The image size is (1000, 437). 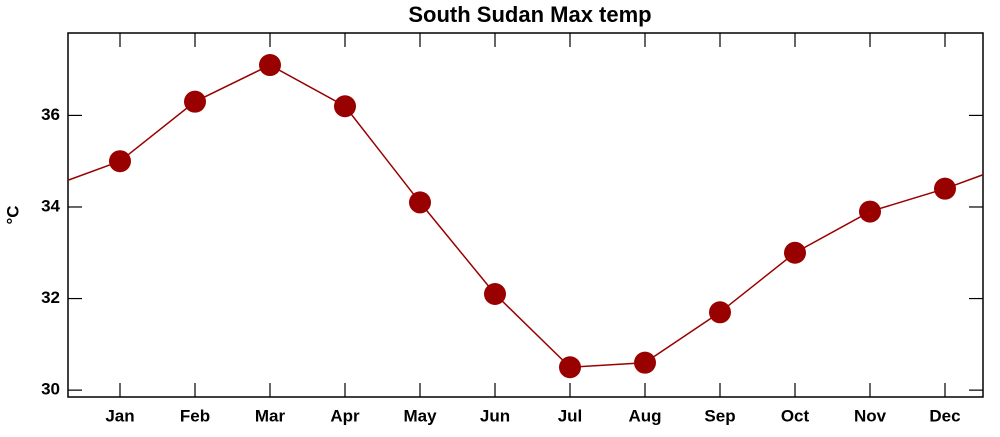 I want to click on x-tick-label: Jul, so click(x=570, y=415).